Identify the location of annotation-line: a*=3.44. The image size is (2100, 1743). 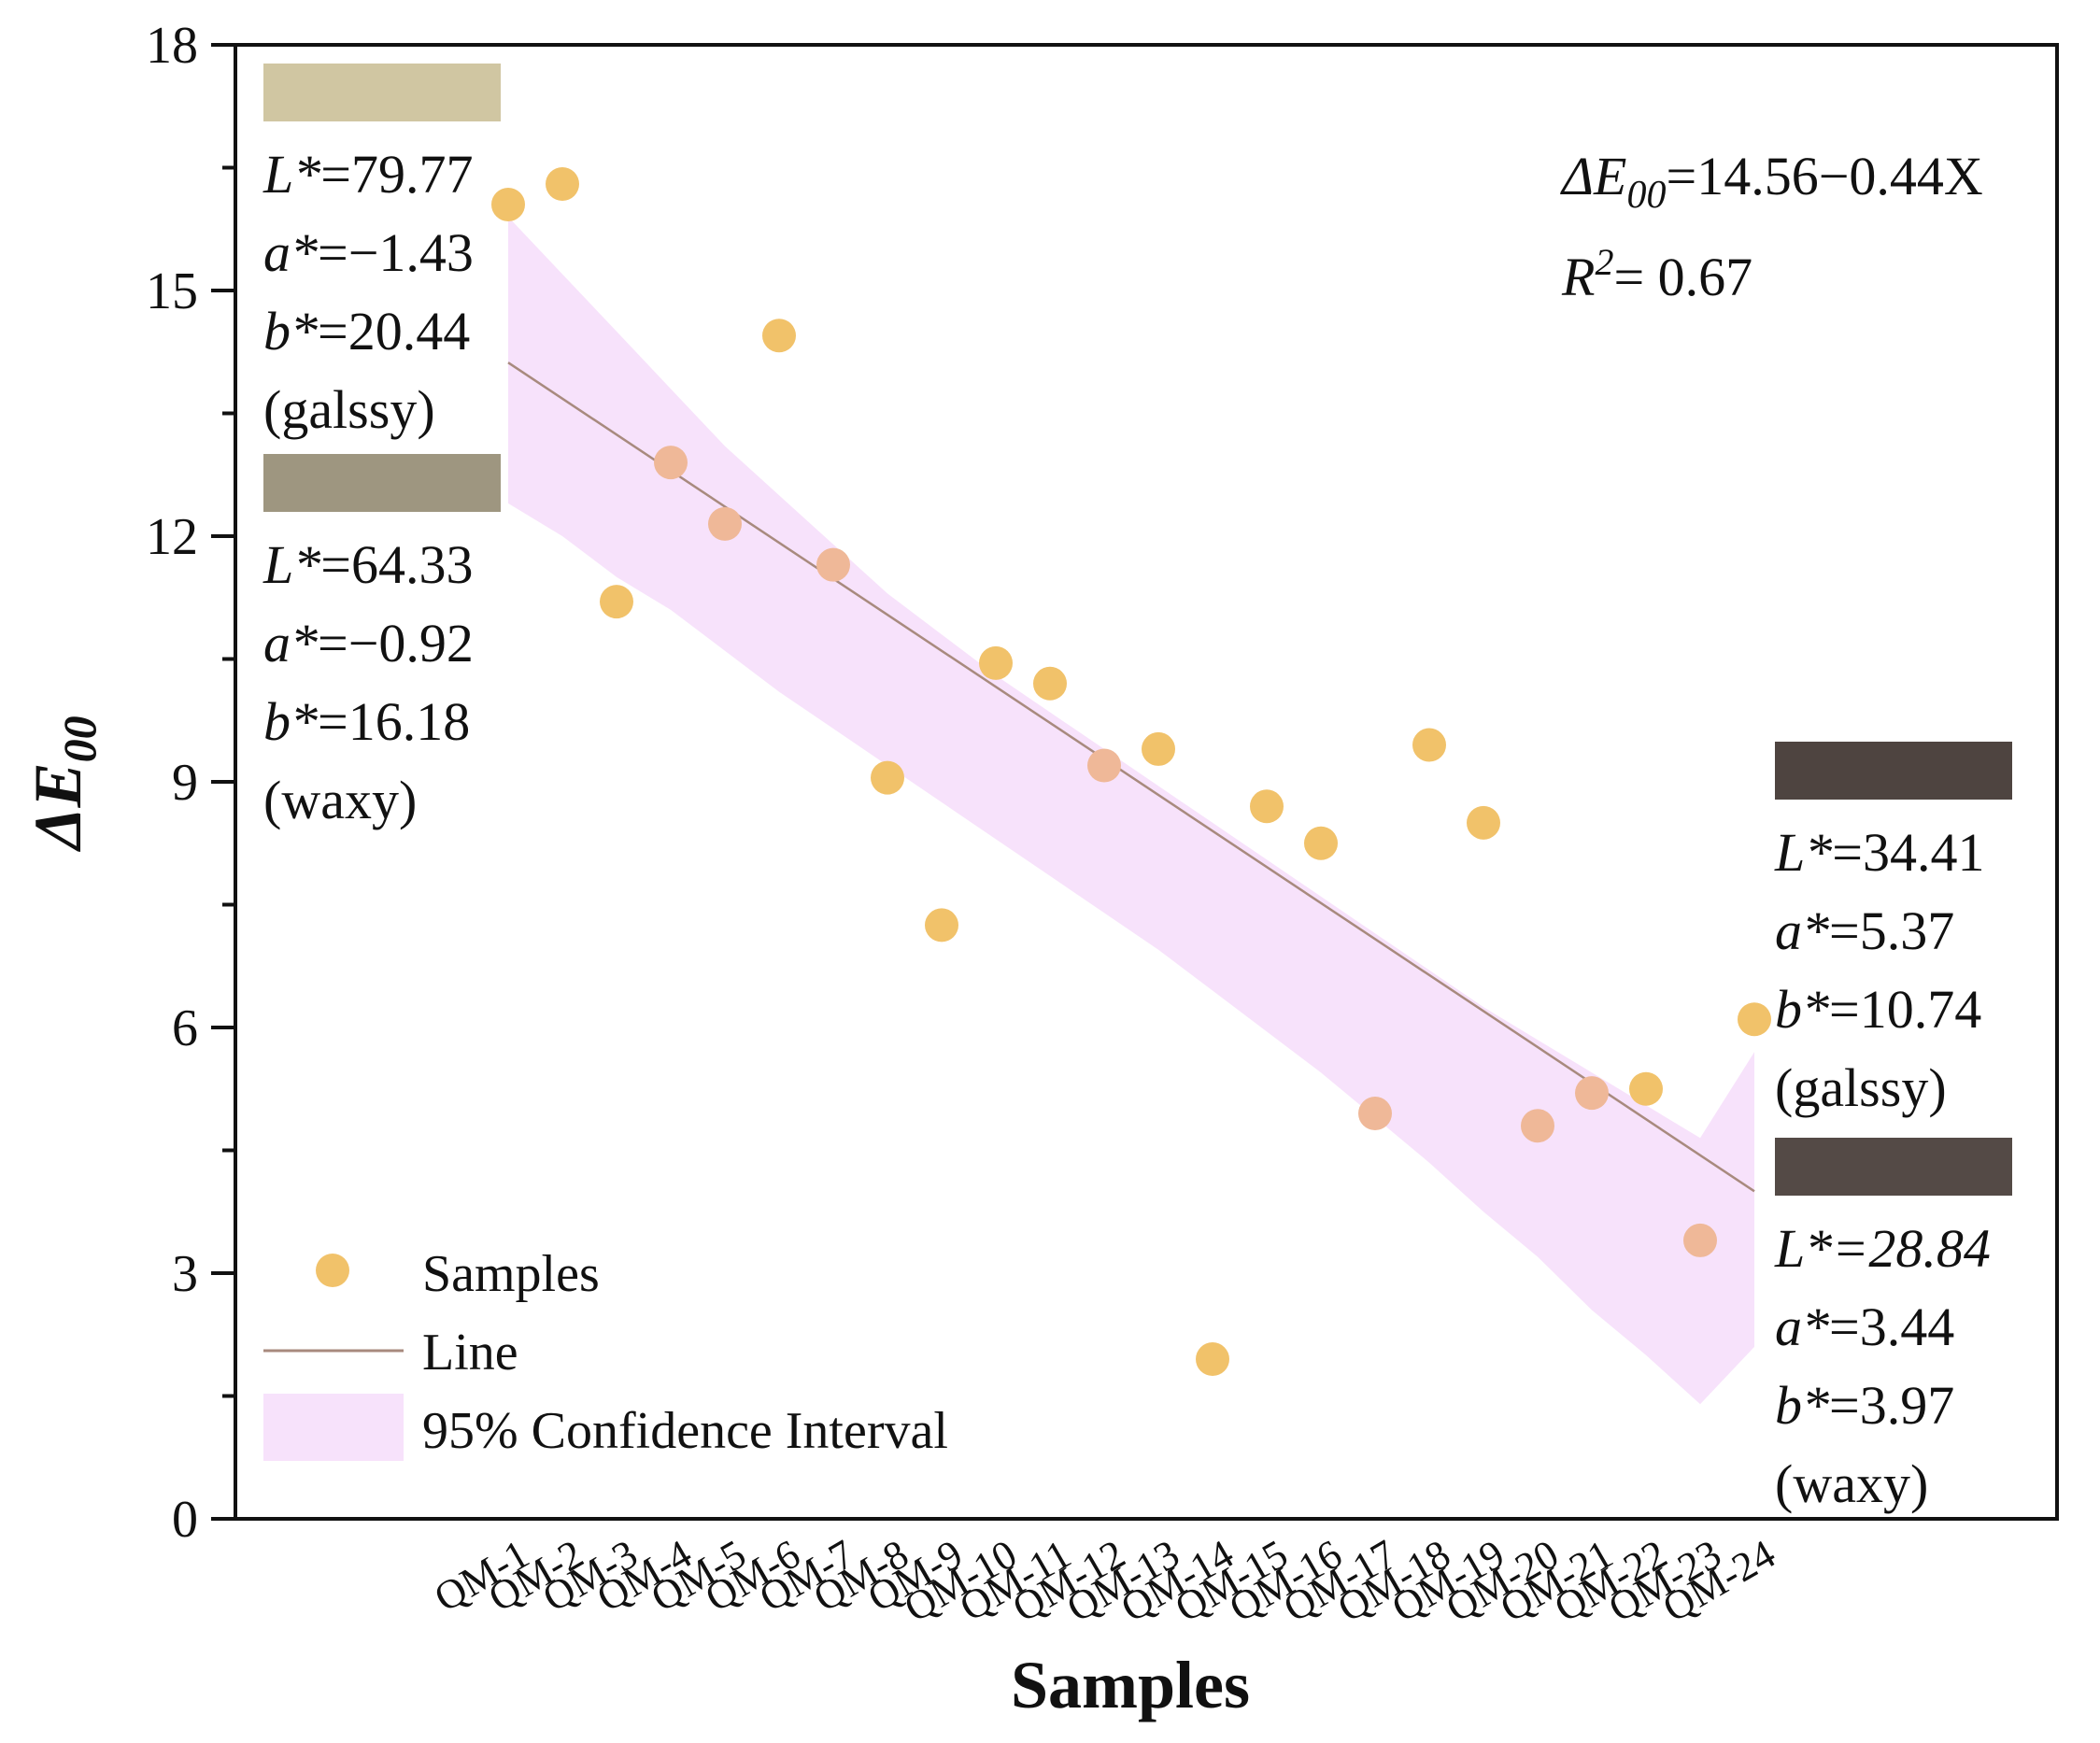
(1865, 1327).